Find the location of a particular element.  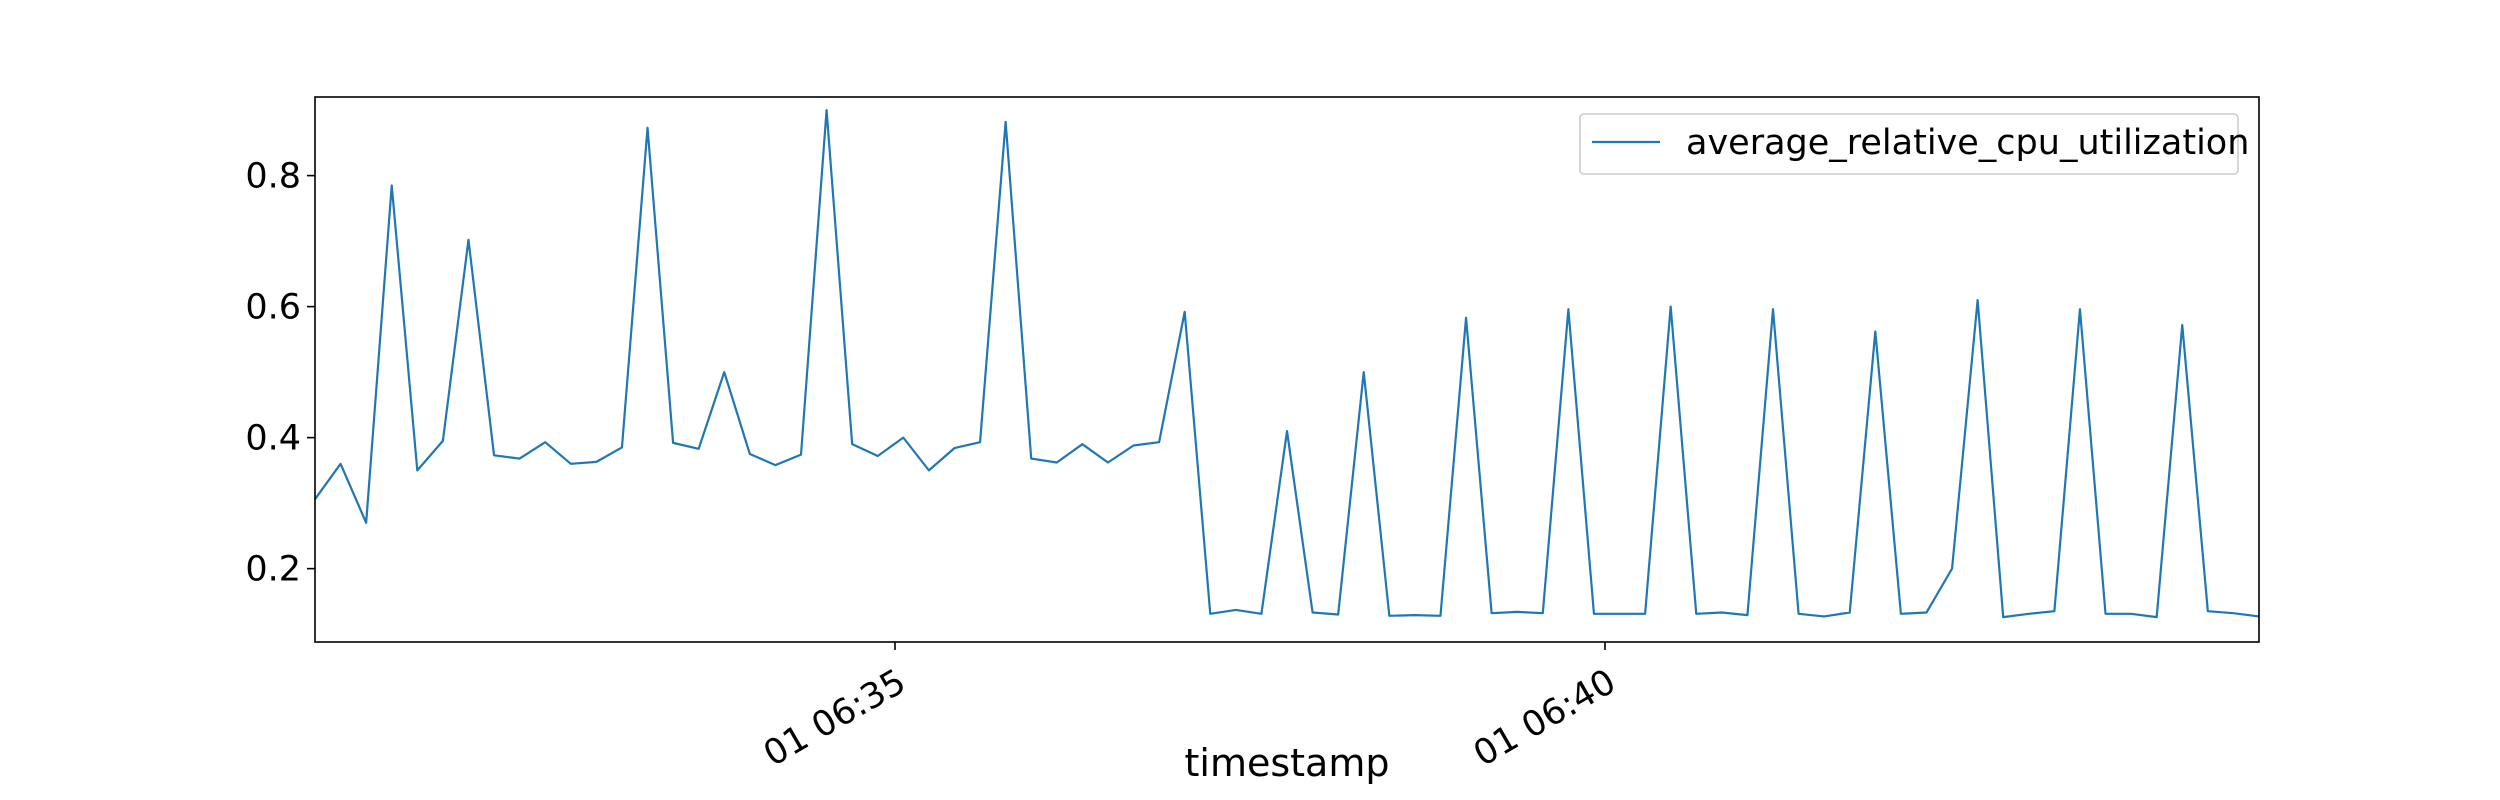

y-axis: 0.2 0.4 0.6 0.8 is located at coordinates (280, 373).